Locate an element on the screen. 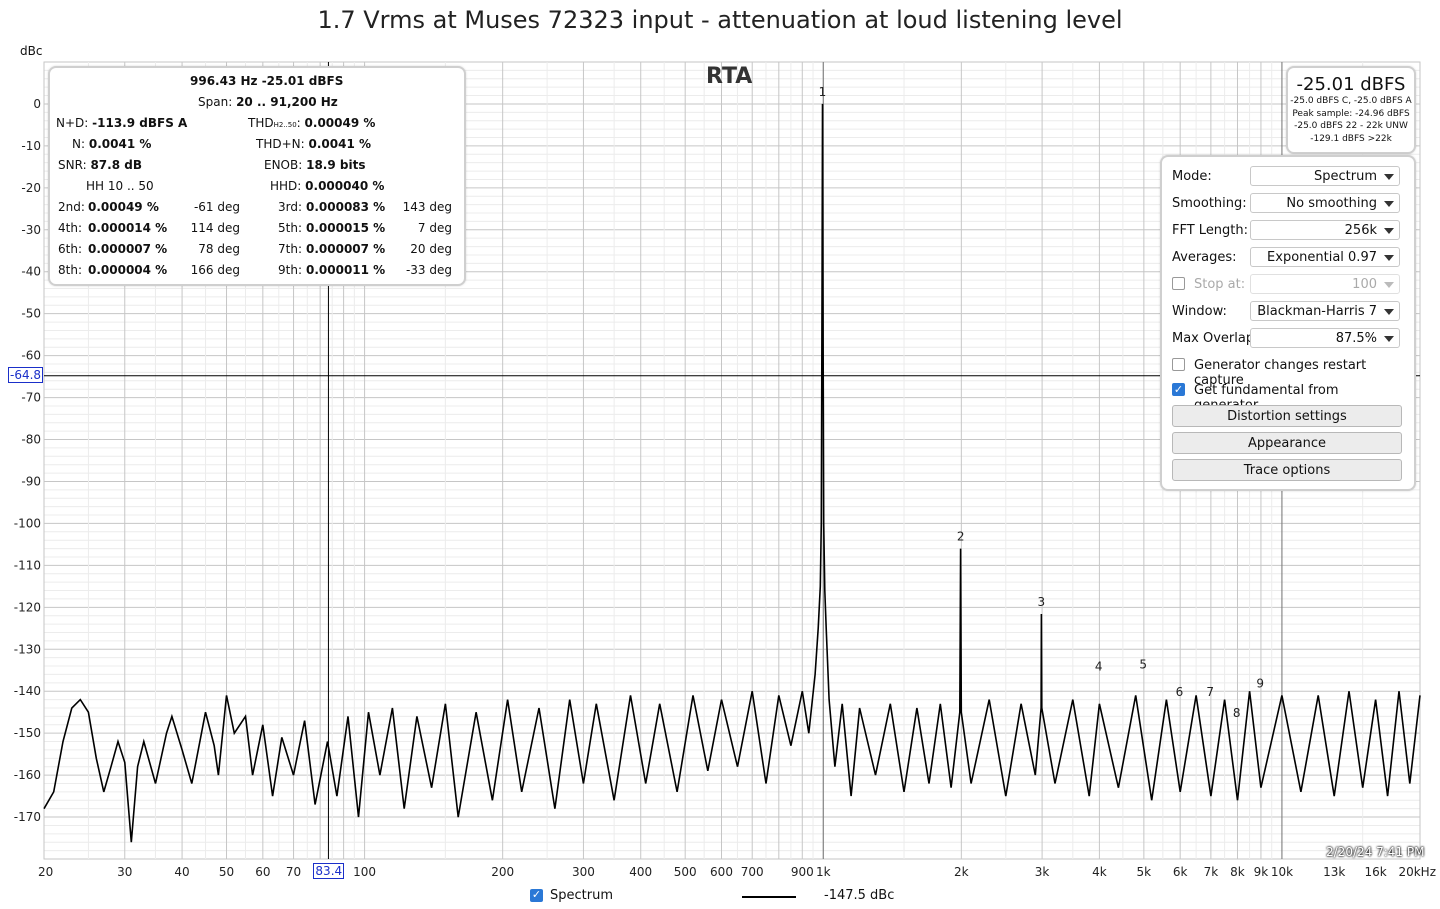 Image resolution: width=1440 pixels, height=909 pixels. spin-arrows-icon is located at coordinates (1389, 285).